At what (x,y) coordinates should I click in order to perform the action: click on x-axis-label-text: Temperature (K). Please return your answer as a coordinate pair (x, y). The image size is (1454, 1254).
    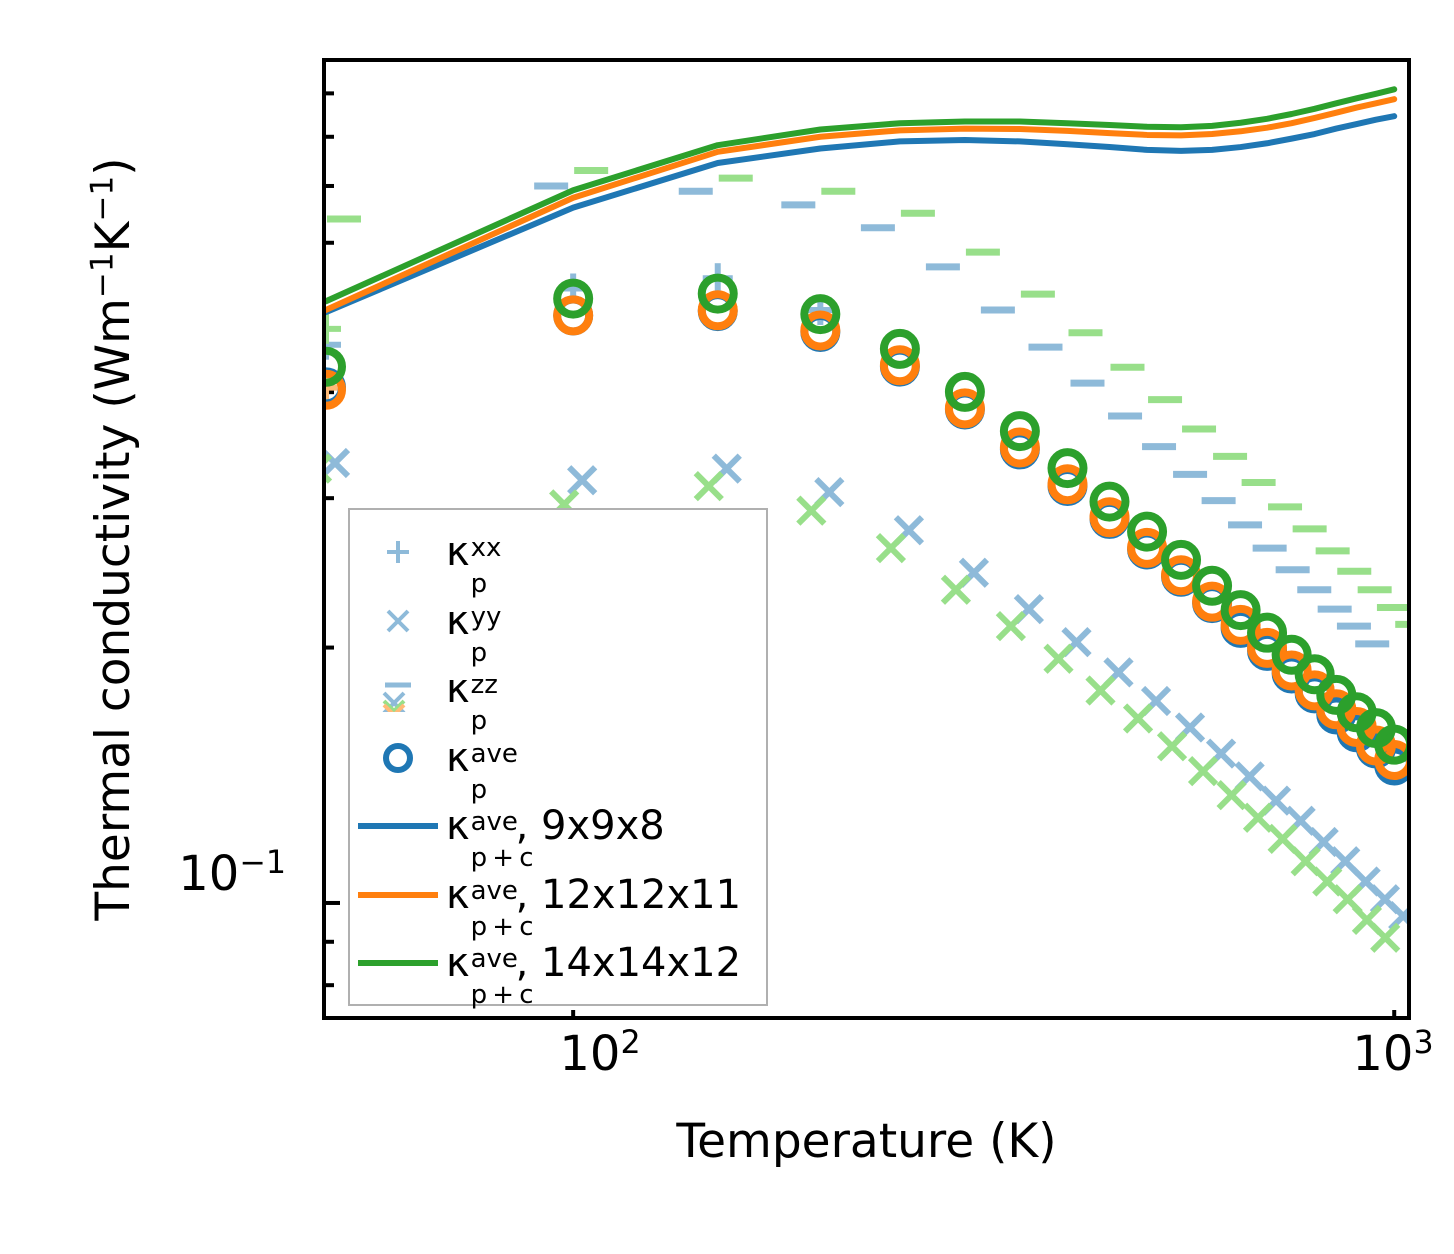
    Looking at the image, I should click on (866, 1141).